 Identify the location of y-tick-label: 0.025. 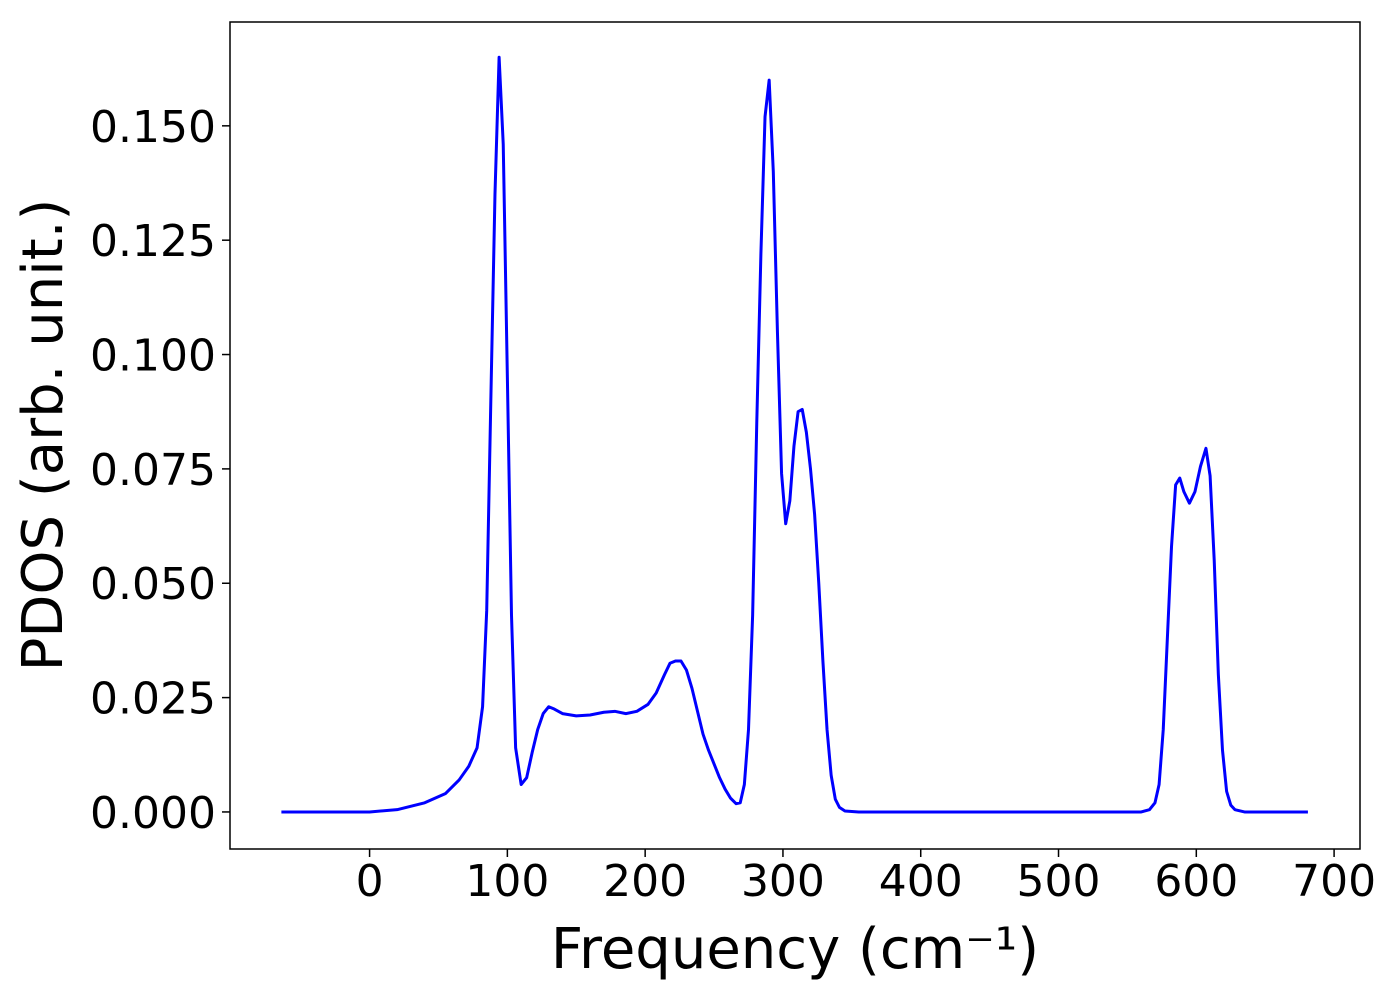
(153, 699).